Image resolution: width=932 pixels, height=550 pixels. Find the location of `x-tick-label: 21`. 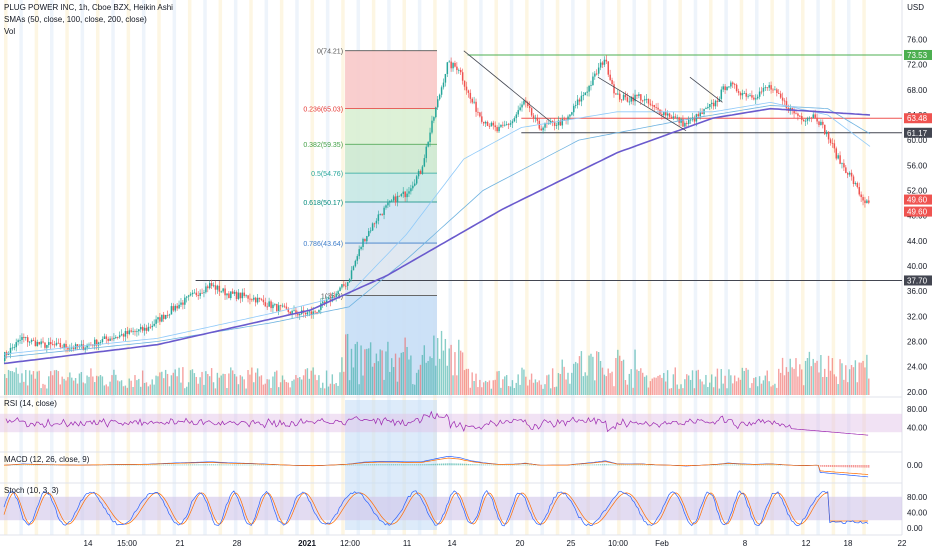

x-tick-label: 21 is located at coordinates (180, 543).